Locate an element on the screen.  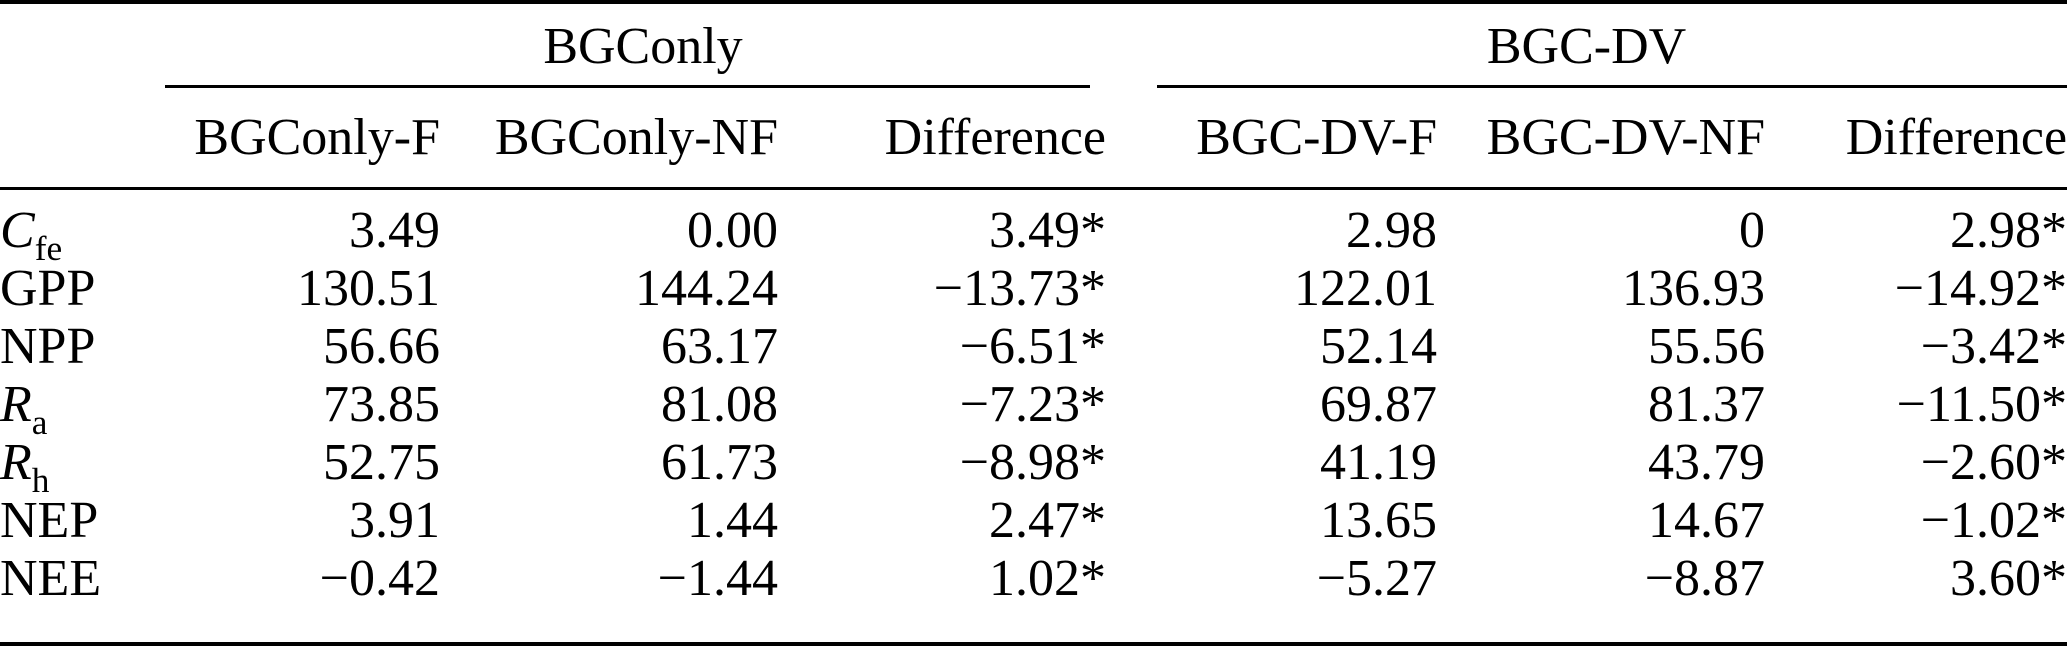
cell-value: 56.66 is located at coordinates (381, 346).